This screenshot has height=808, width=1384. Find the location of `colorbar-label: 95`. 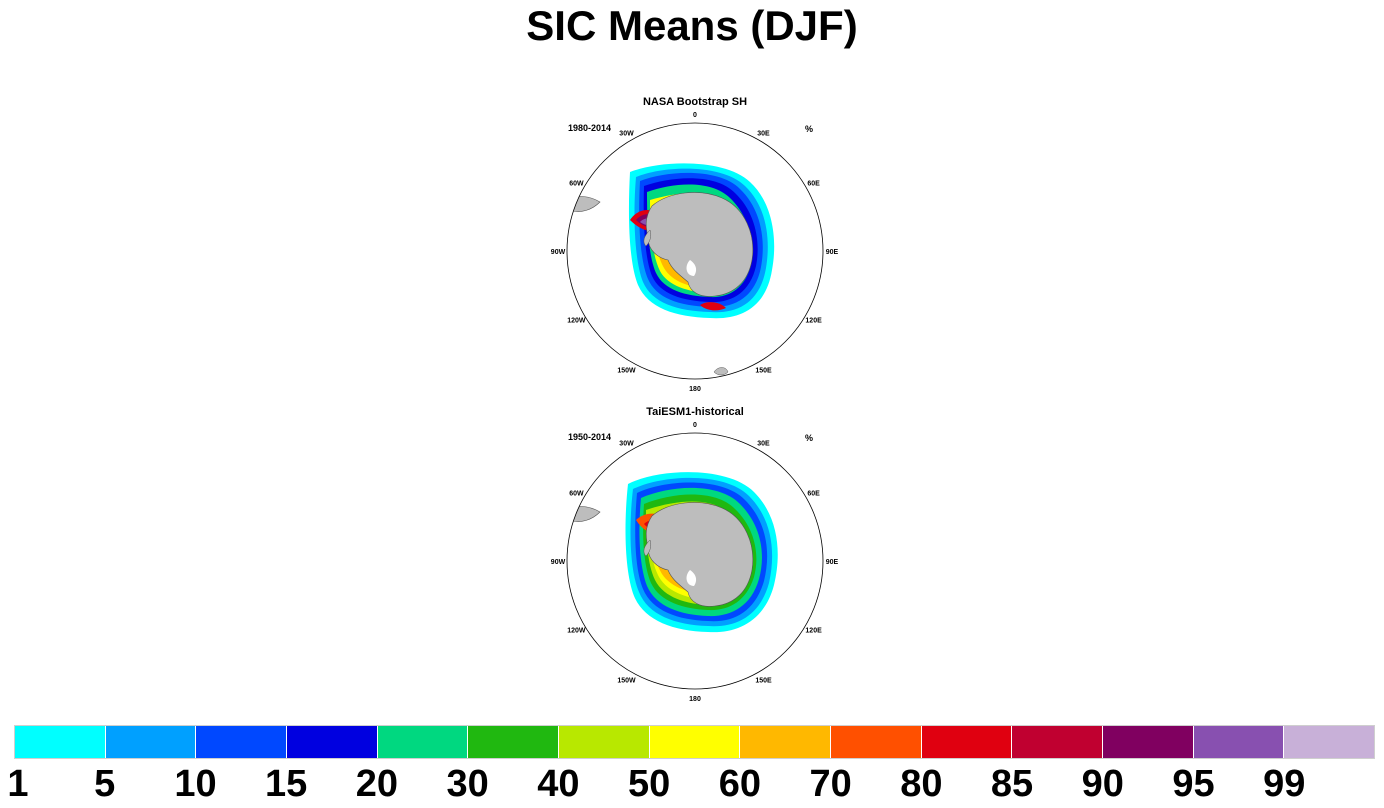

colorbar-label: 95 is located at coordinates (1193, 784).